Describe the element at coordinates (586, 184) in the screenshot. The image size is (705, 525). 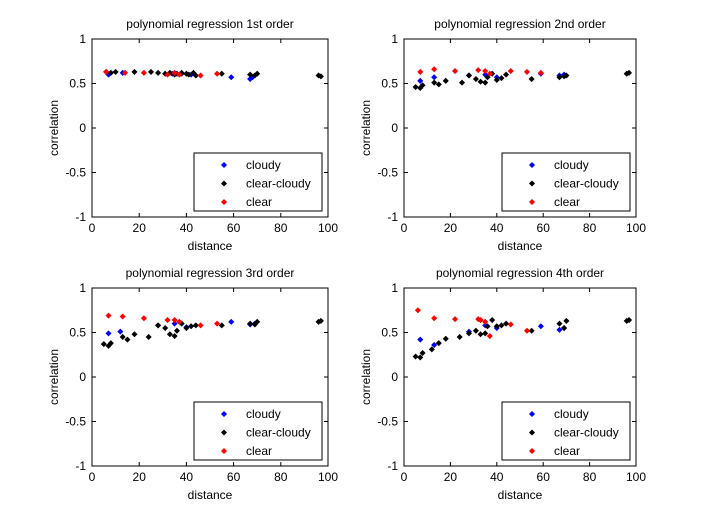
I see `legend-label-clear-cloudy: clear-cloudy` at that location.